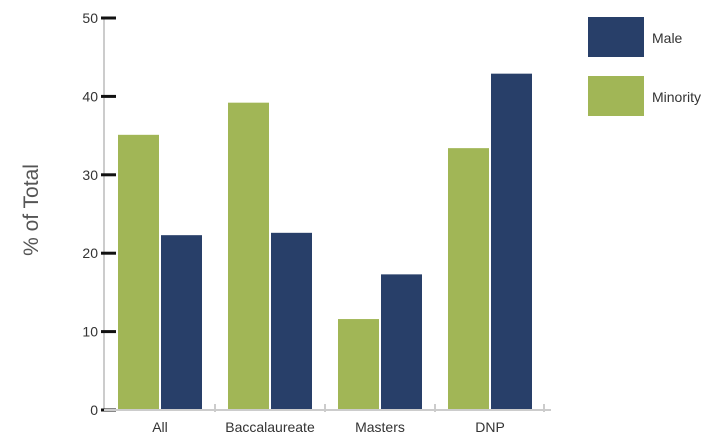 This screenshot has width=727, height=437. I want to click on legend-swatch-male, so click(616, 37).